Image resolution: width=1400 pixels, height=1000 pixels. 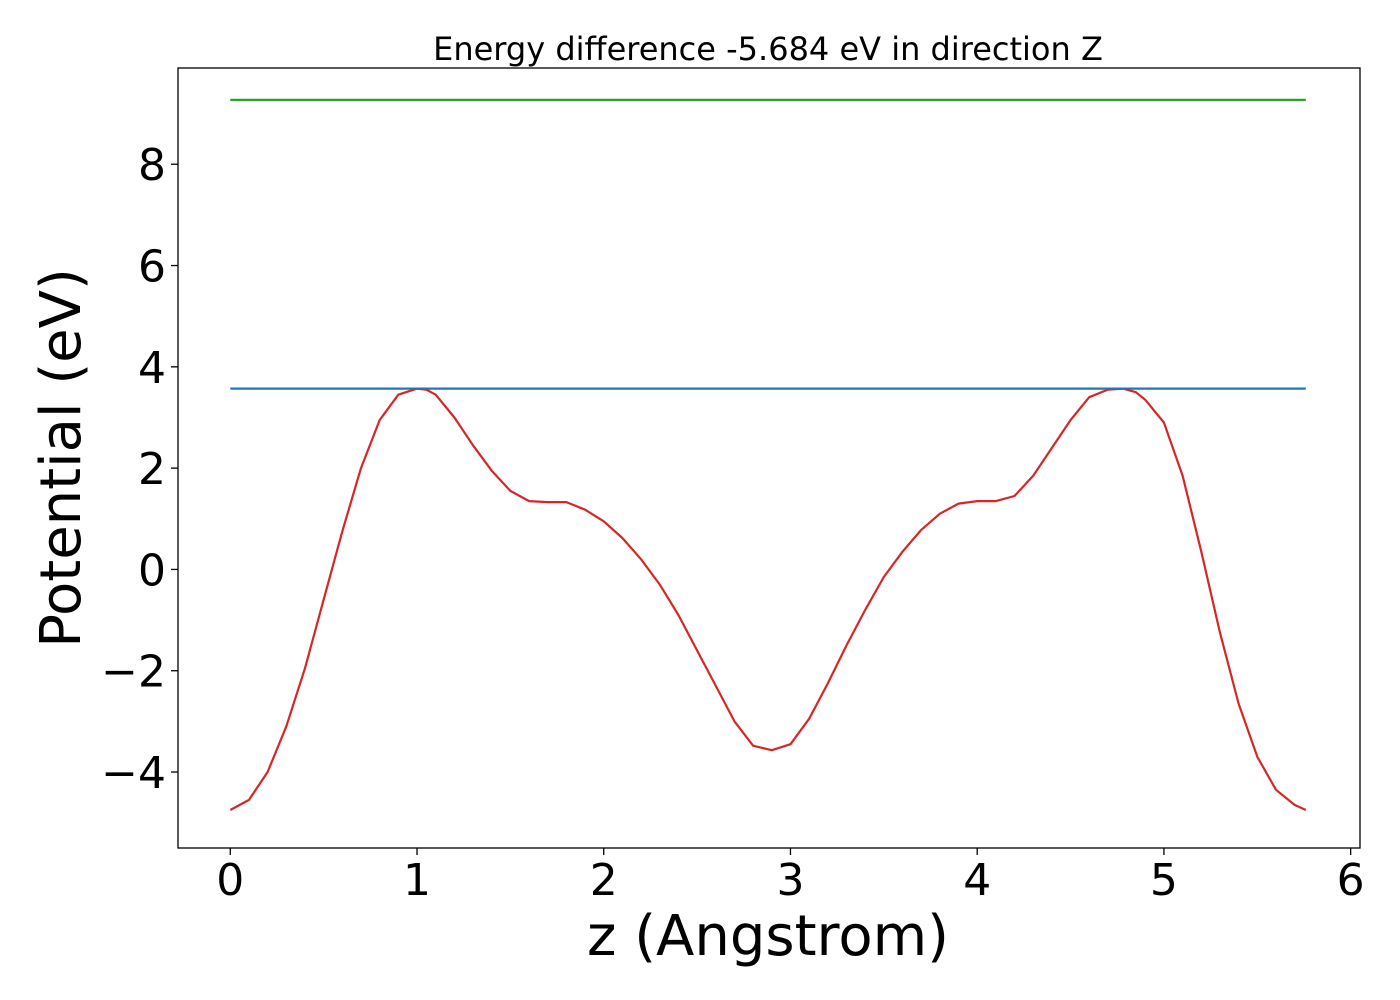 I want to click on y-tick-label: 0, so click(x=152, y=570).